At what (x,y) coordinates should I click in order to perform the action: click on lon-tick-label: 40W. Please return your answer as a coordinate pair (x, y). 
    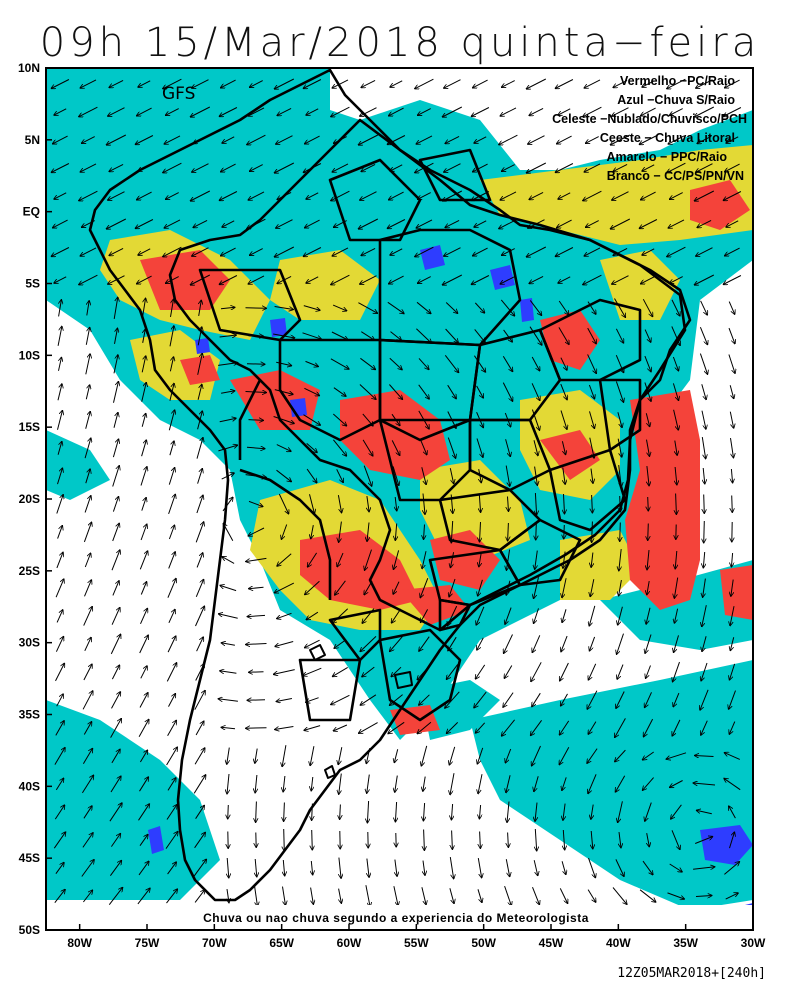
    Looking at the image, I should click on (618, 943).